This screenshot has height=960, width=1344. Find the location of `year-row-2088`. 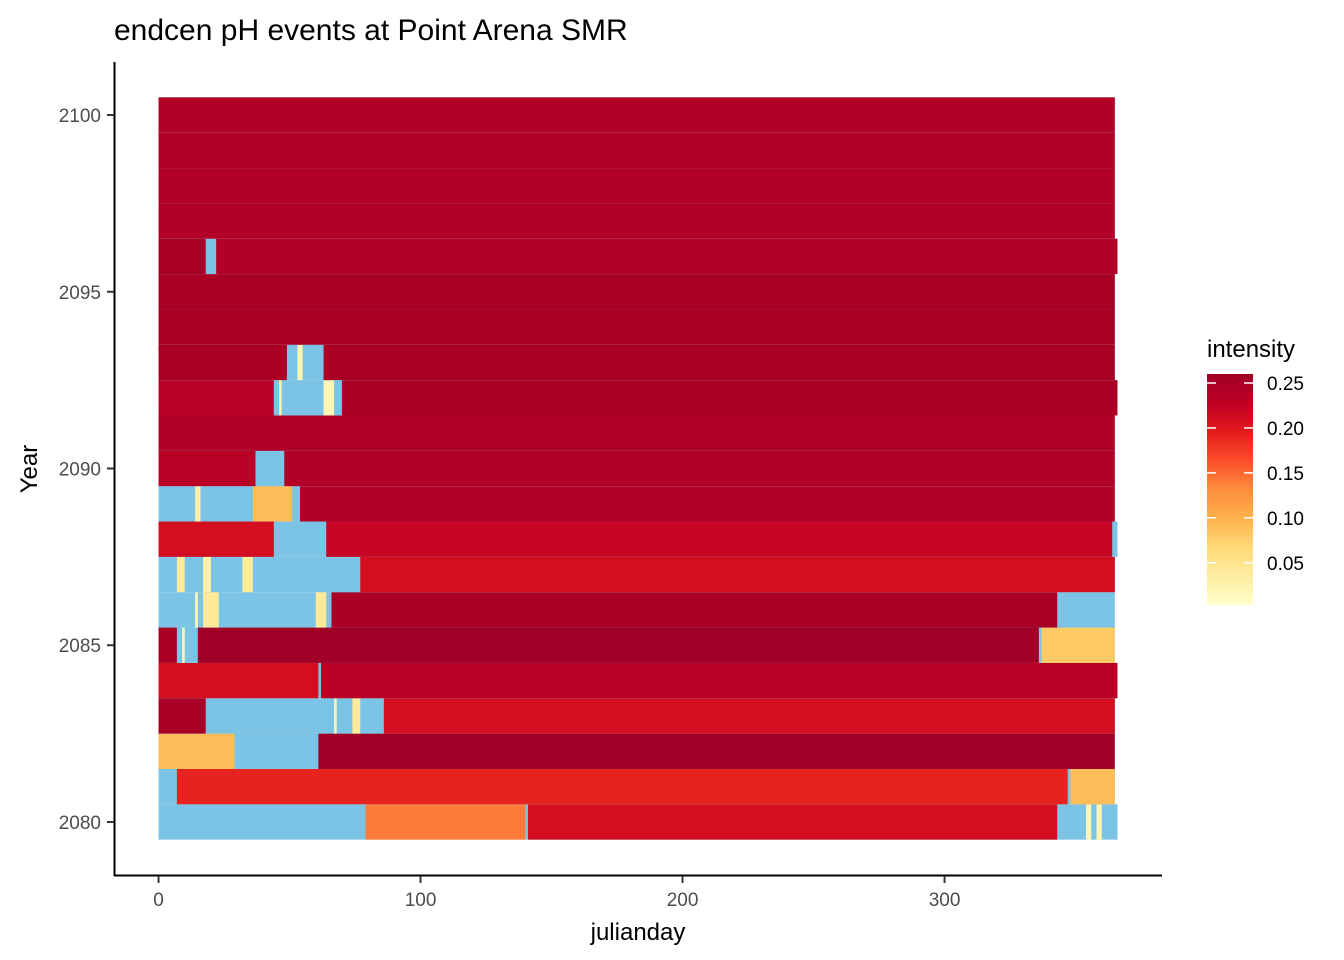

year-row-2088 is located at coordinates (638, 539).